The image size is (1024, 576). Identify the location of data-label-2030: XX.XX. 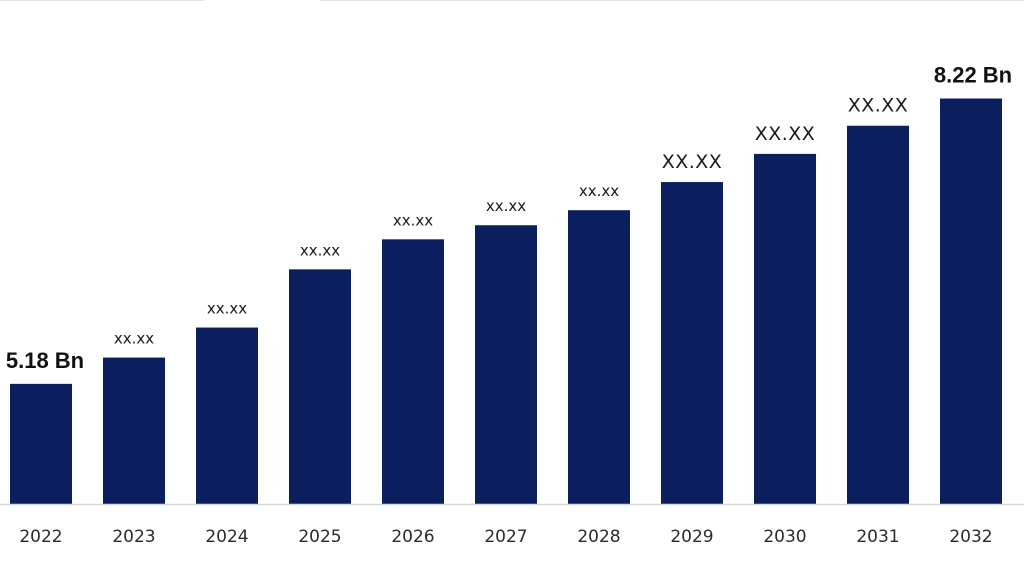
(785, 134).